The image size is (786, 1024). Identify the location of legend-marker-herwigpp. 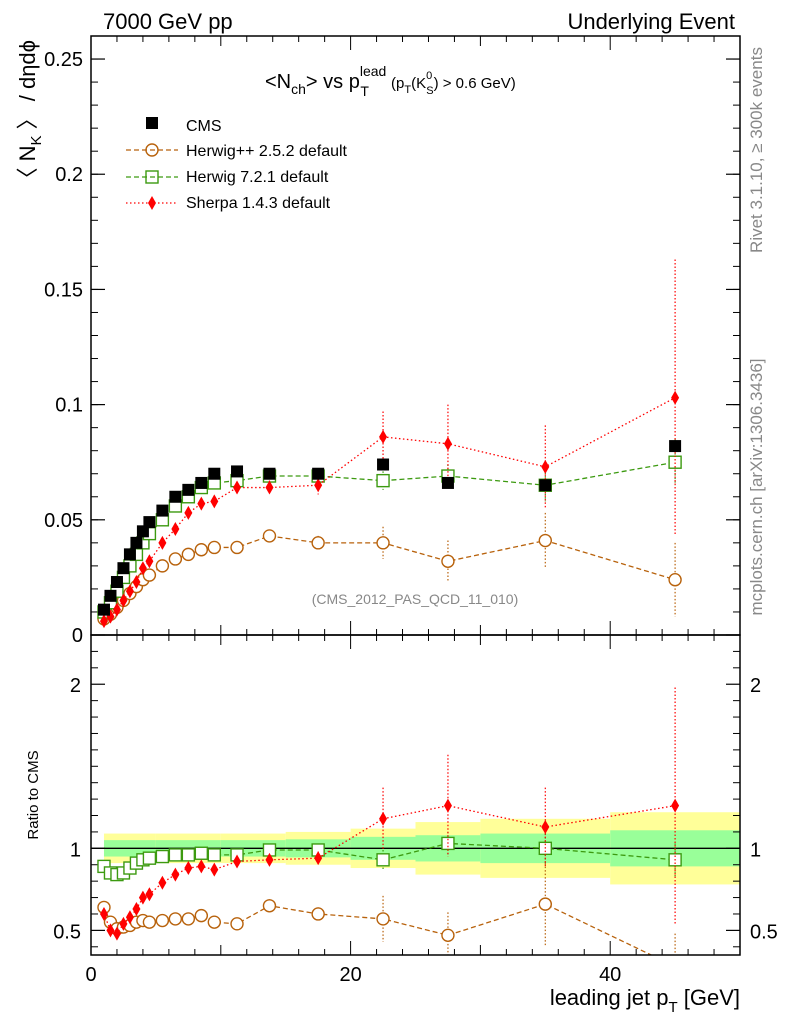
(152, 150).